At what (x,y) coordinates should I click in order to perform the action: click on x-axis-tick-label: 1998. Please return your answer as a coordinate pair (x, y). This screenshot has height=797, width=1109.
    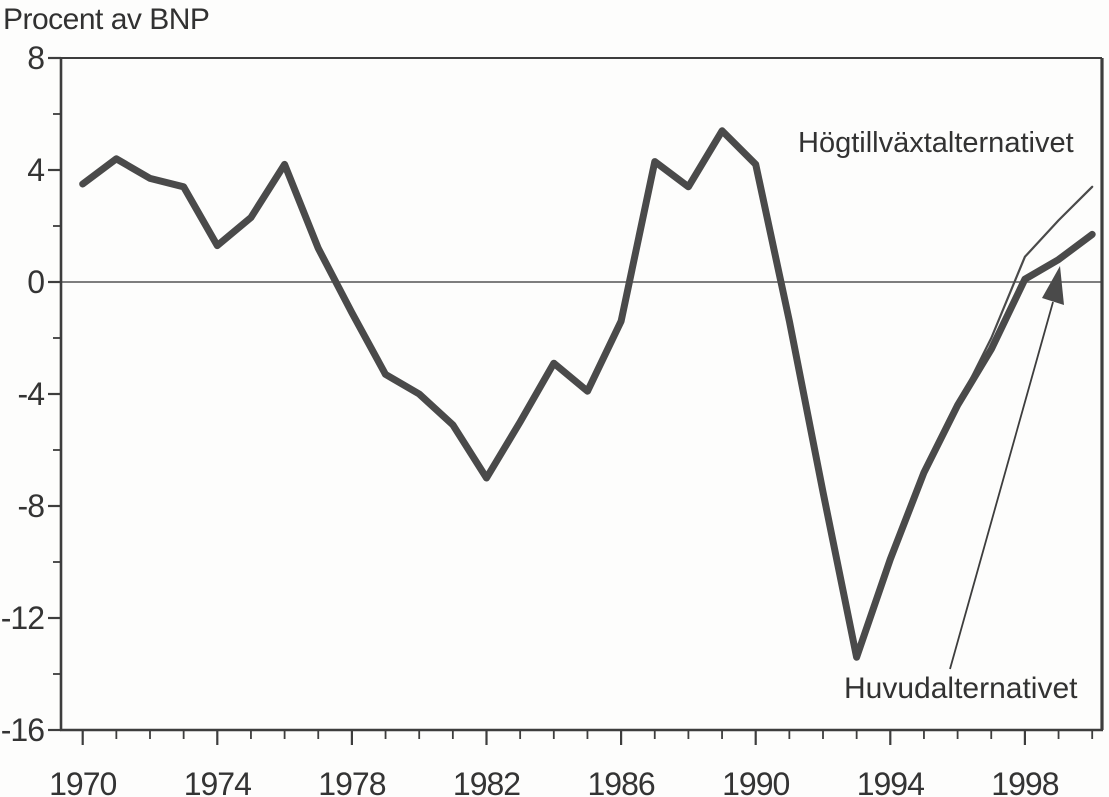
    Looking at the image, I should click on (1025, 781).